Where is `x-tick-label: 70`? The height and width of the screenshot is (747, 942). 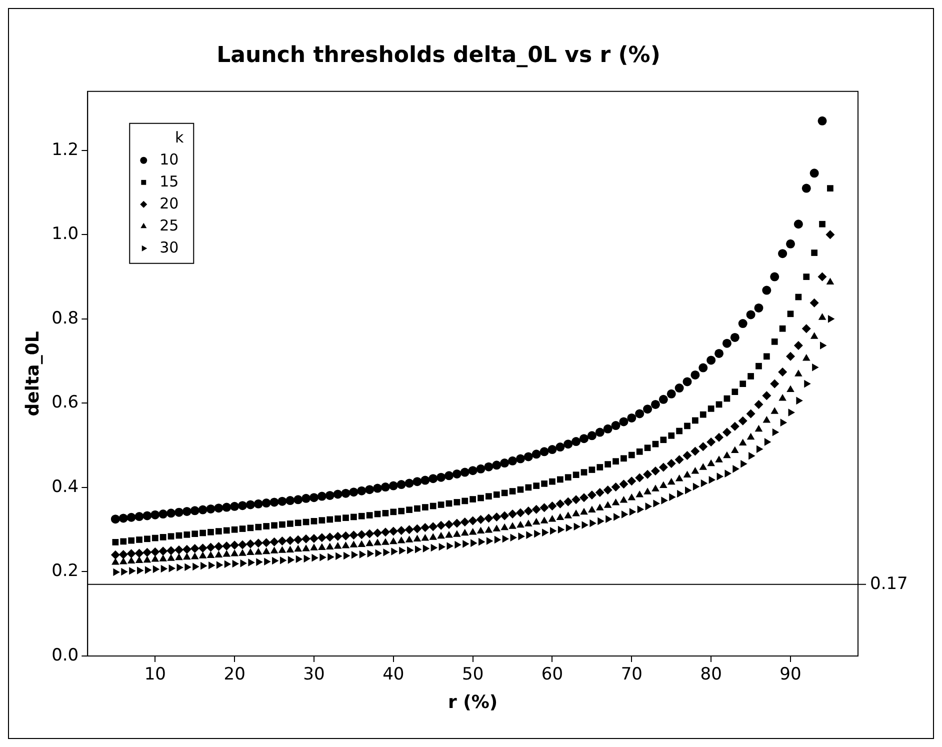 x-tick-label: 70 is located at coordinates (631, 674).